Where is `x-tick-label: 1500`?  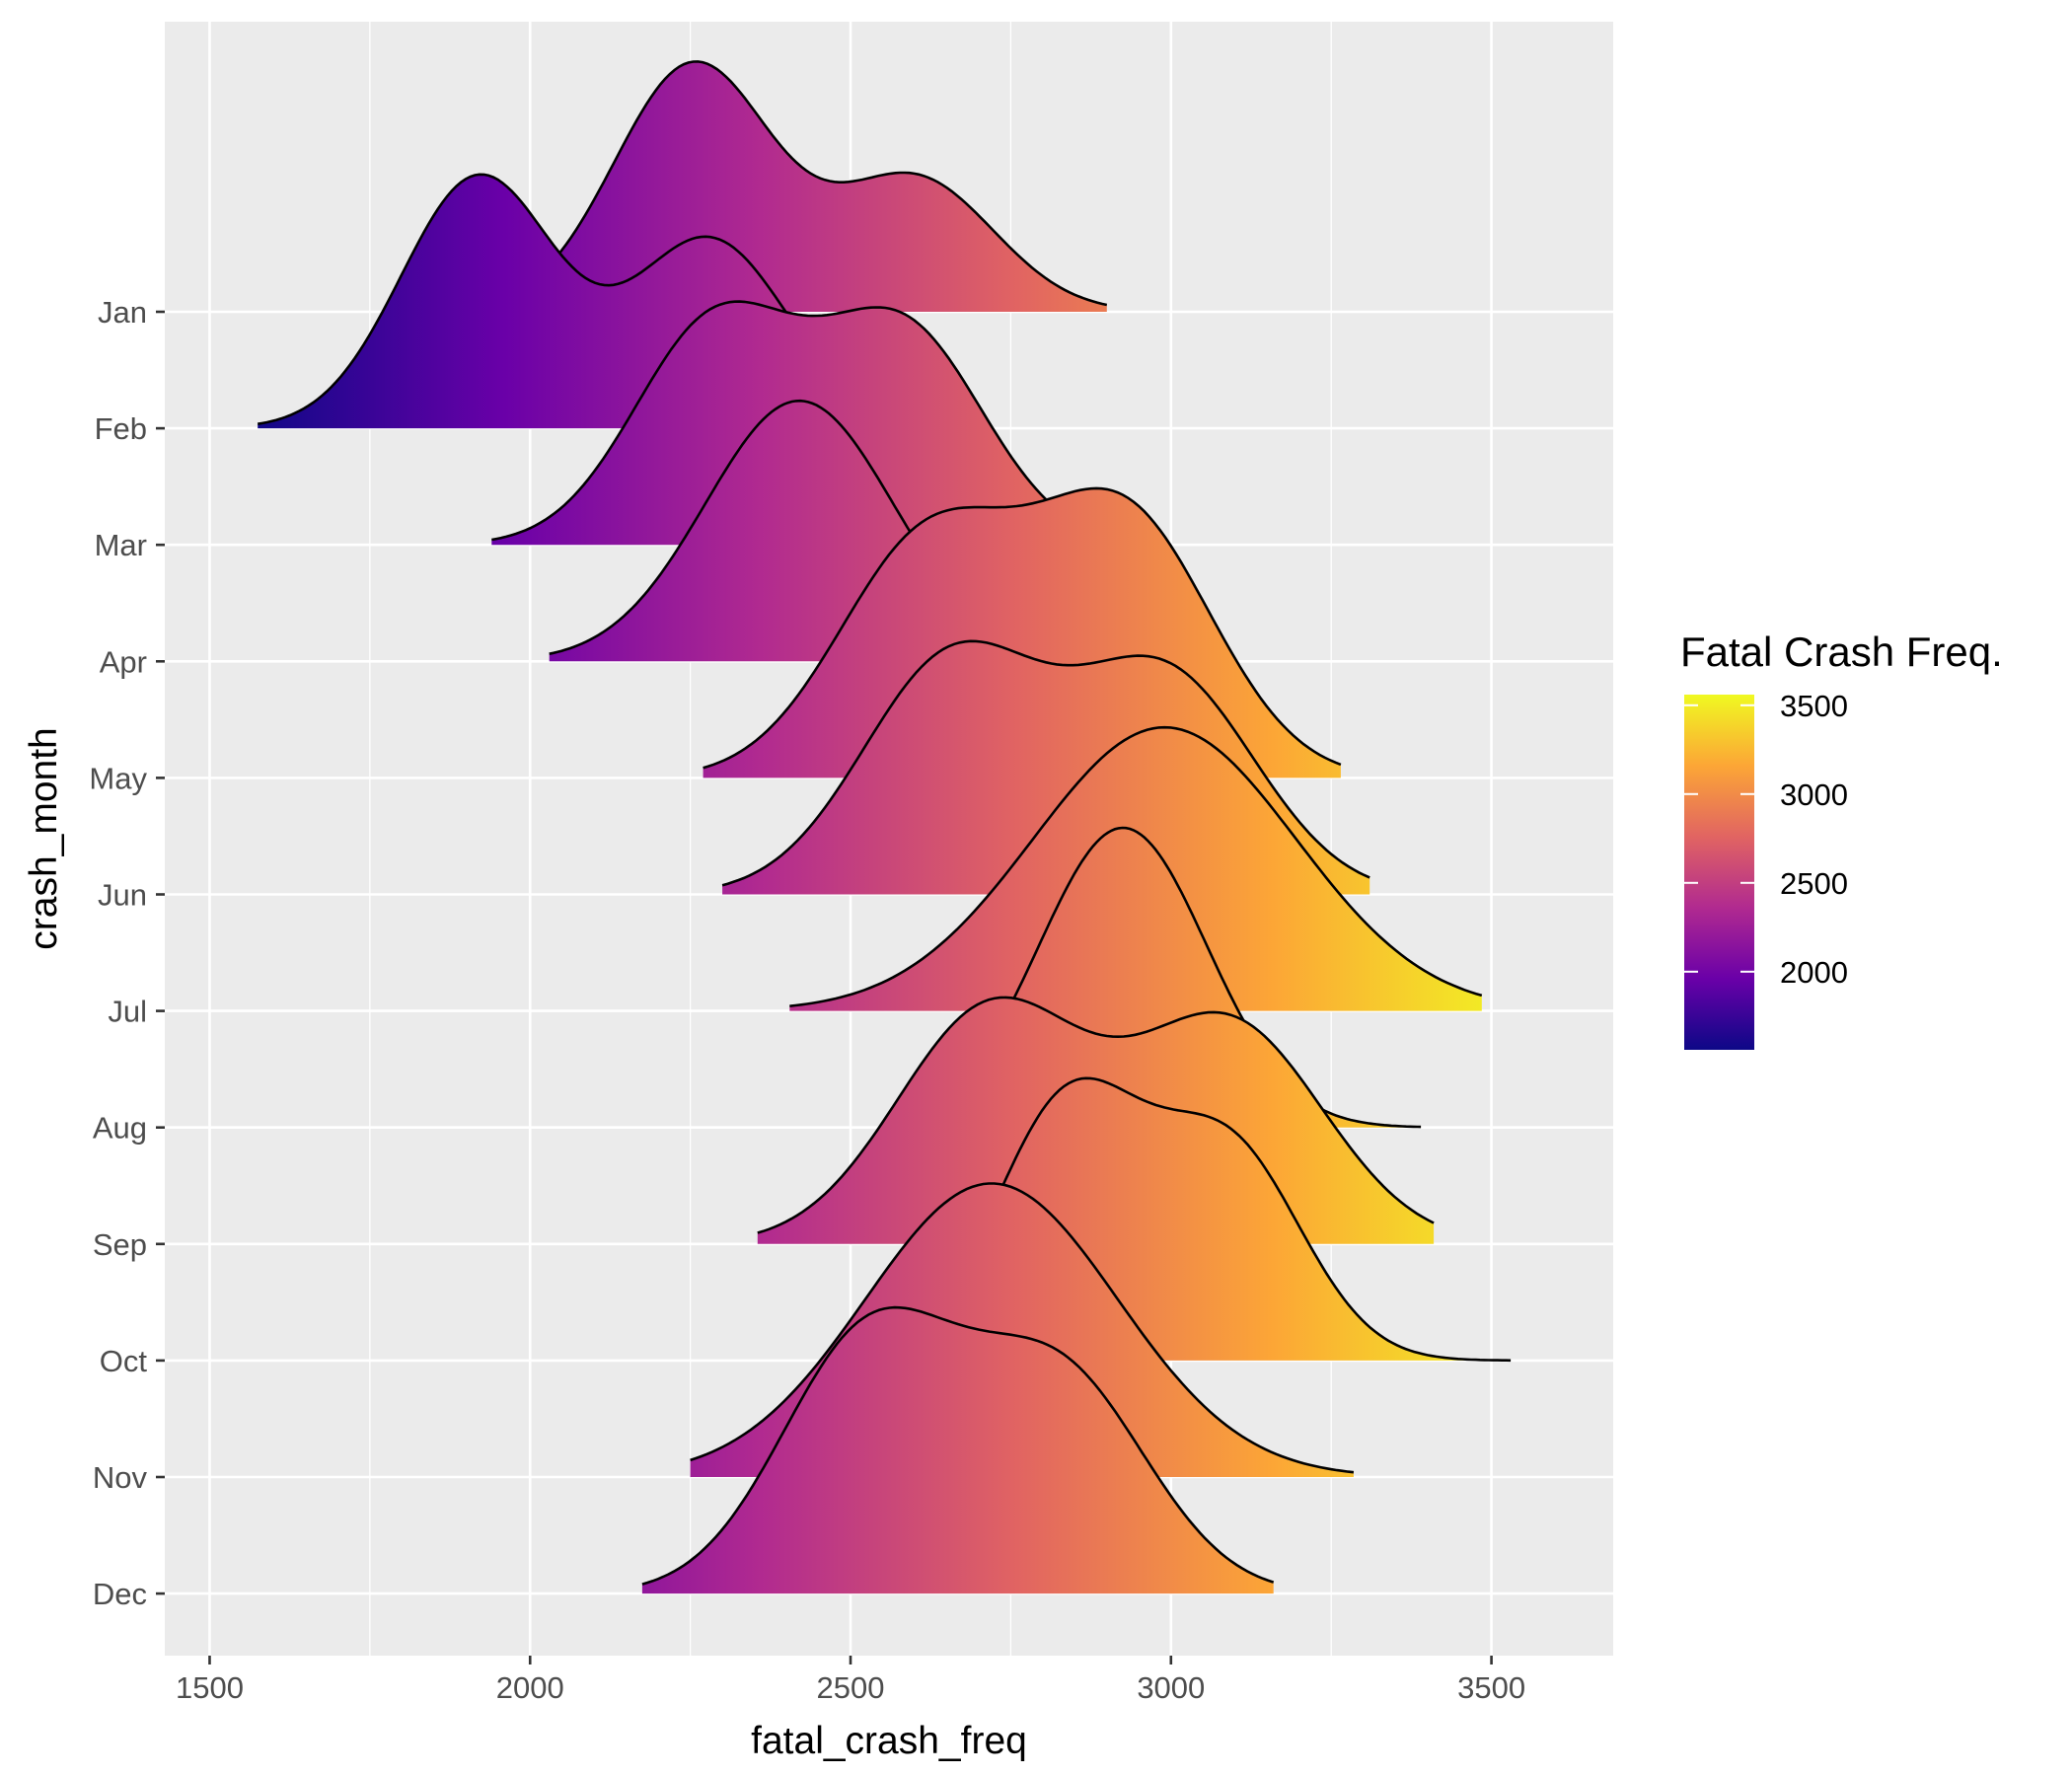 x-tick-label: 1500 is located at coordinates (210, 1688).